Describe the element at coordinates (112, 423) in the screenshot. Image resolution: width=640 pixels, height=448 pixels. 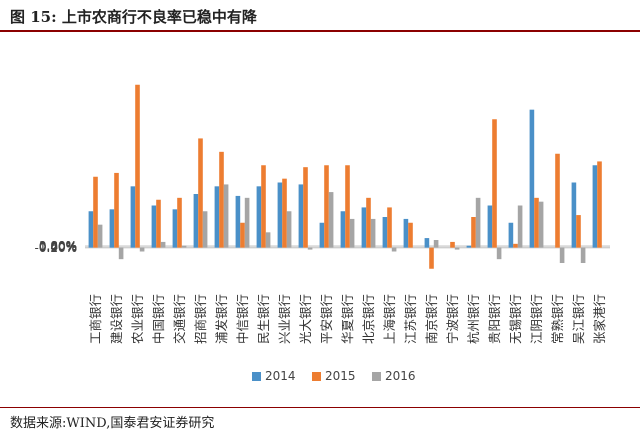
I see `source-note: 数据来源:WIND,国泰君安证券研究` at that location.